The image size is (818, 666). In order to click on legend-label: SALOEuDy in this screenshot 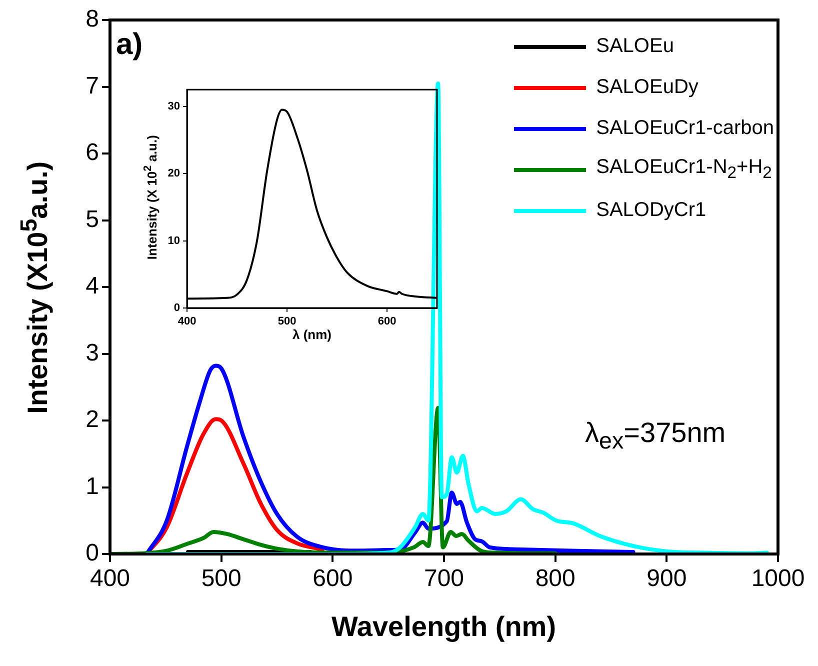, I will do `click(647, 87)`.